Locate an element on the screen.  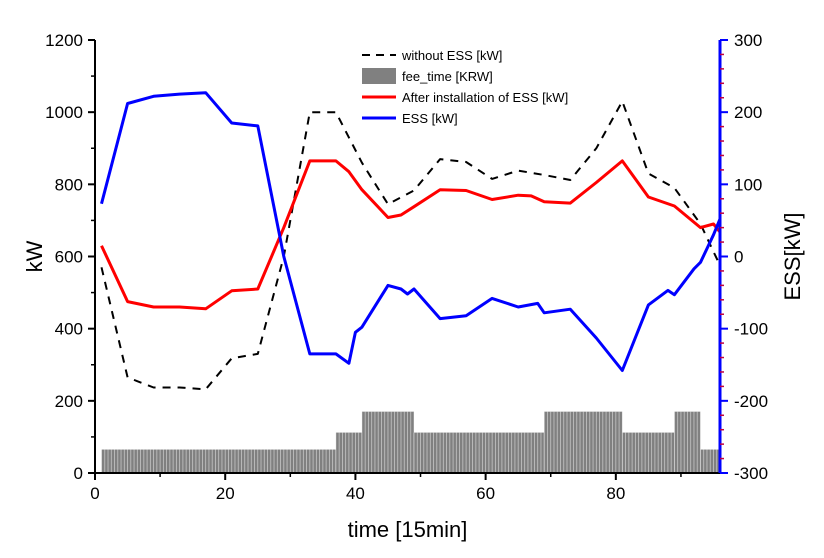
x-tick-label: 20 is located at coordinates (225, 493).